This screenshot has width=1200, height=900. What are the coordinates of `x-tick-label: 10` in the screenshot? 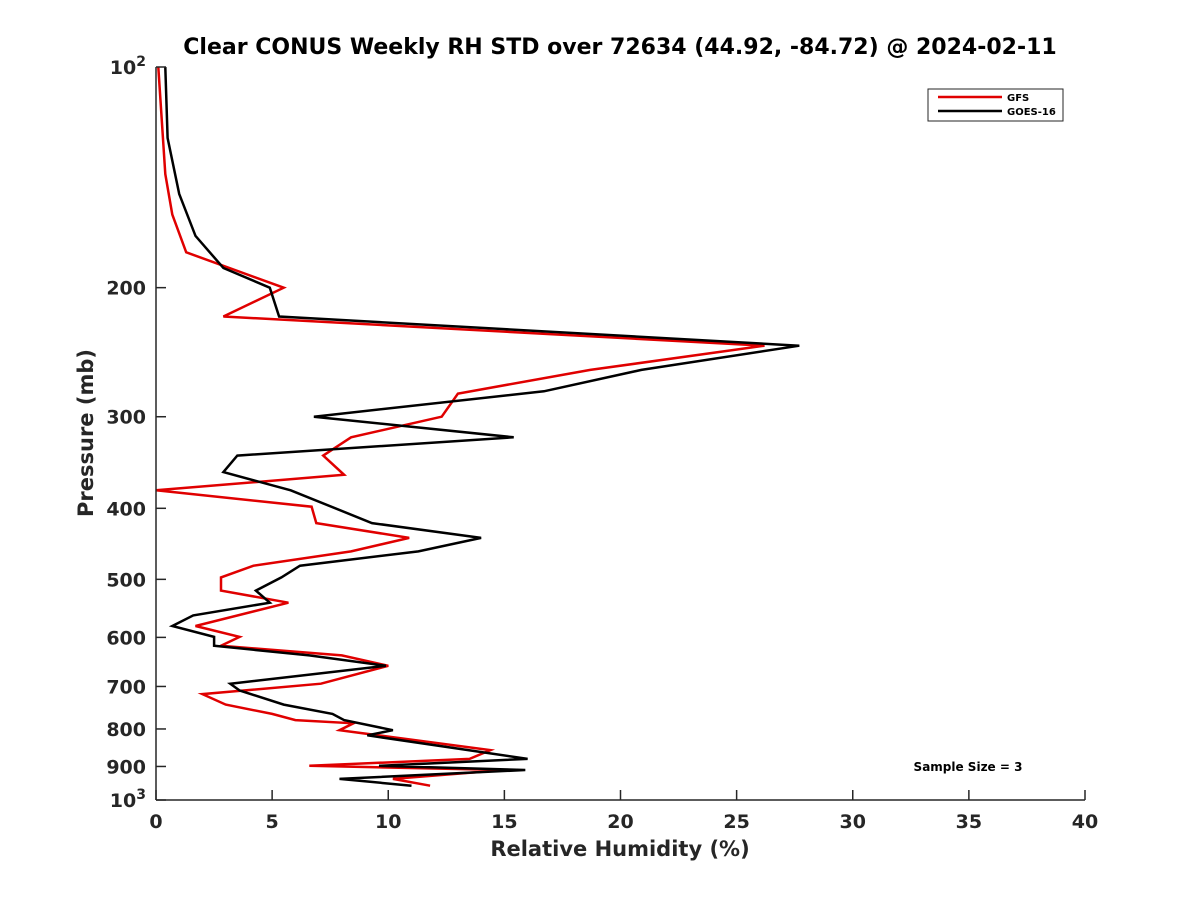 It's located at (388, 822).